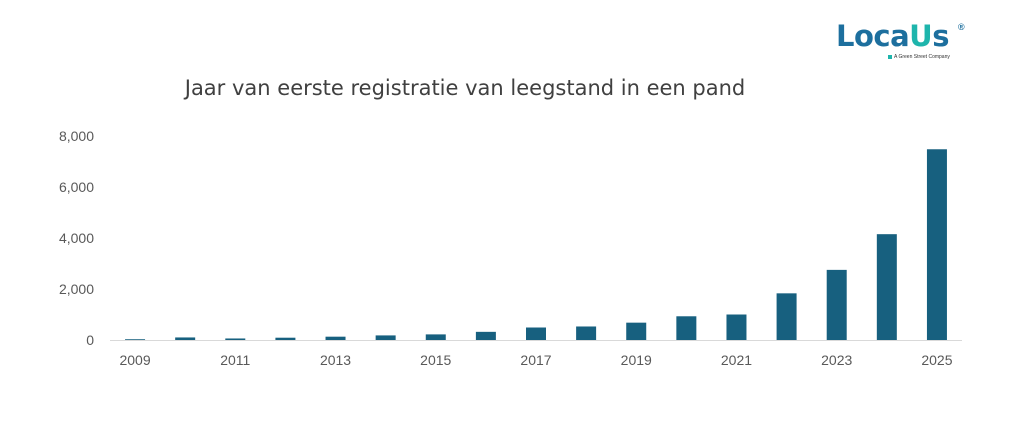  What do you see at coordinates (736, 360) in the screenshot?
I see `x-tick-label: 2021` at bounding box center [736, 360].